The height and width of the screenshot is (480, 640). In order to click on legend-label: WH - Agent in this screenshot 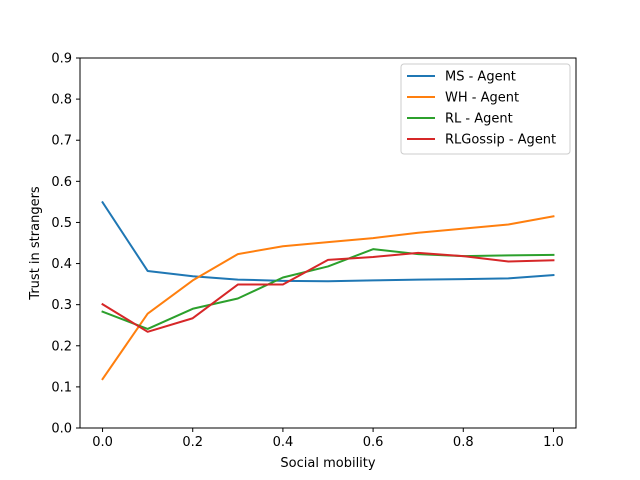, I will do `click(482, 98)`.